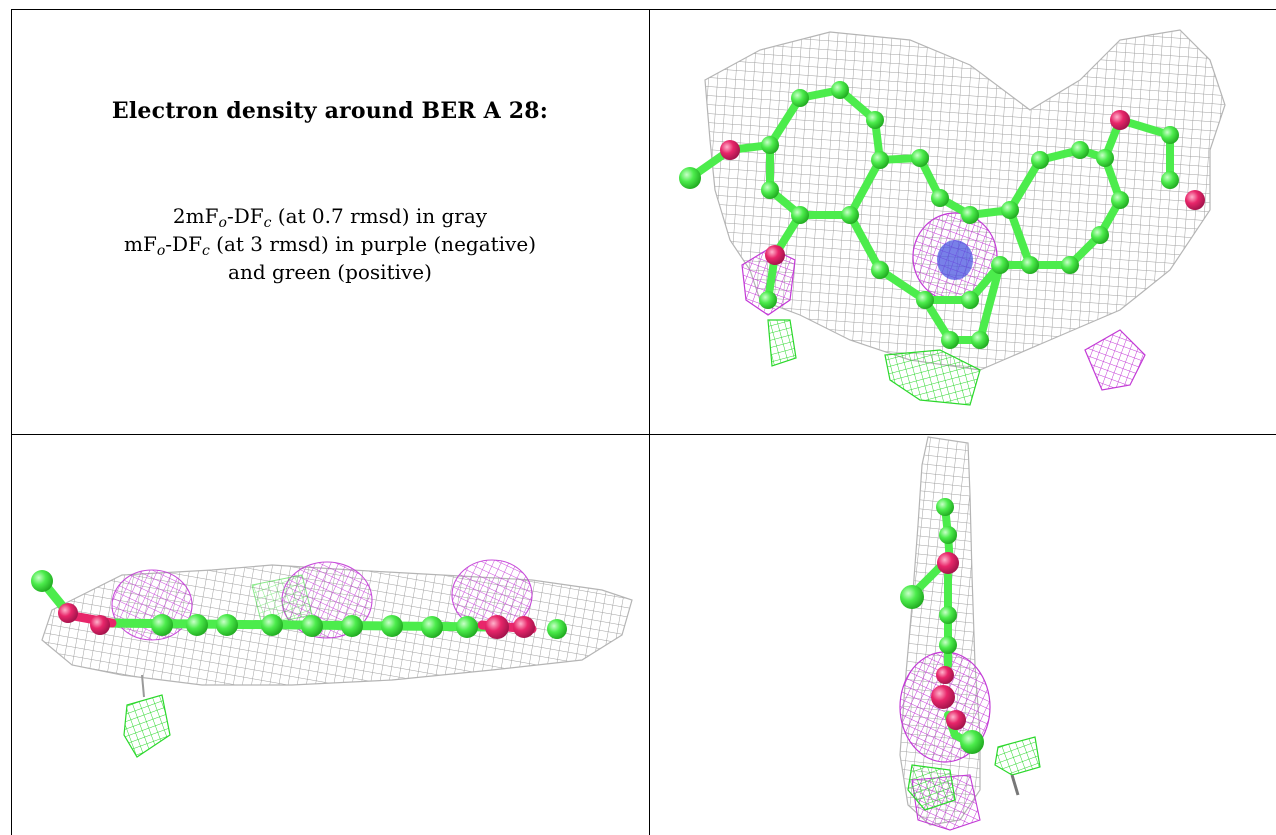  Describe the element at coordinates (330, 272) in the screenshot. I see `legend-line-positive: and green (positive)` at that location.